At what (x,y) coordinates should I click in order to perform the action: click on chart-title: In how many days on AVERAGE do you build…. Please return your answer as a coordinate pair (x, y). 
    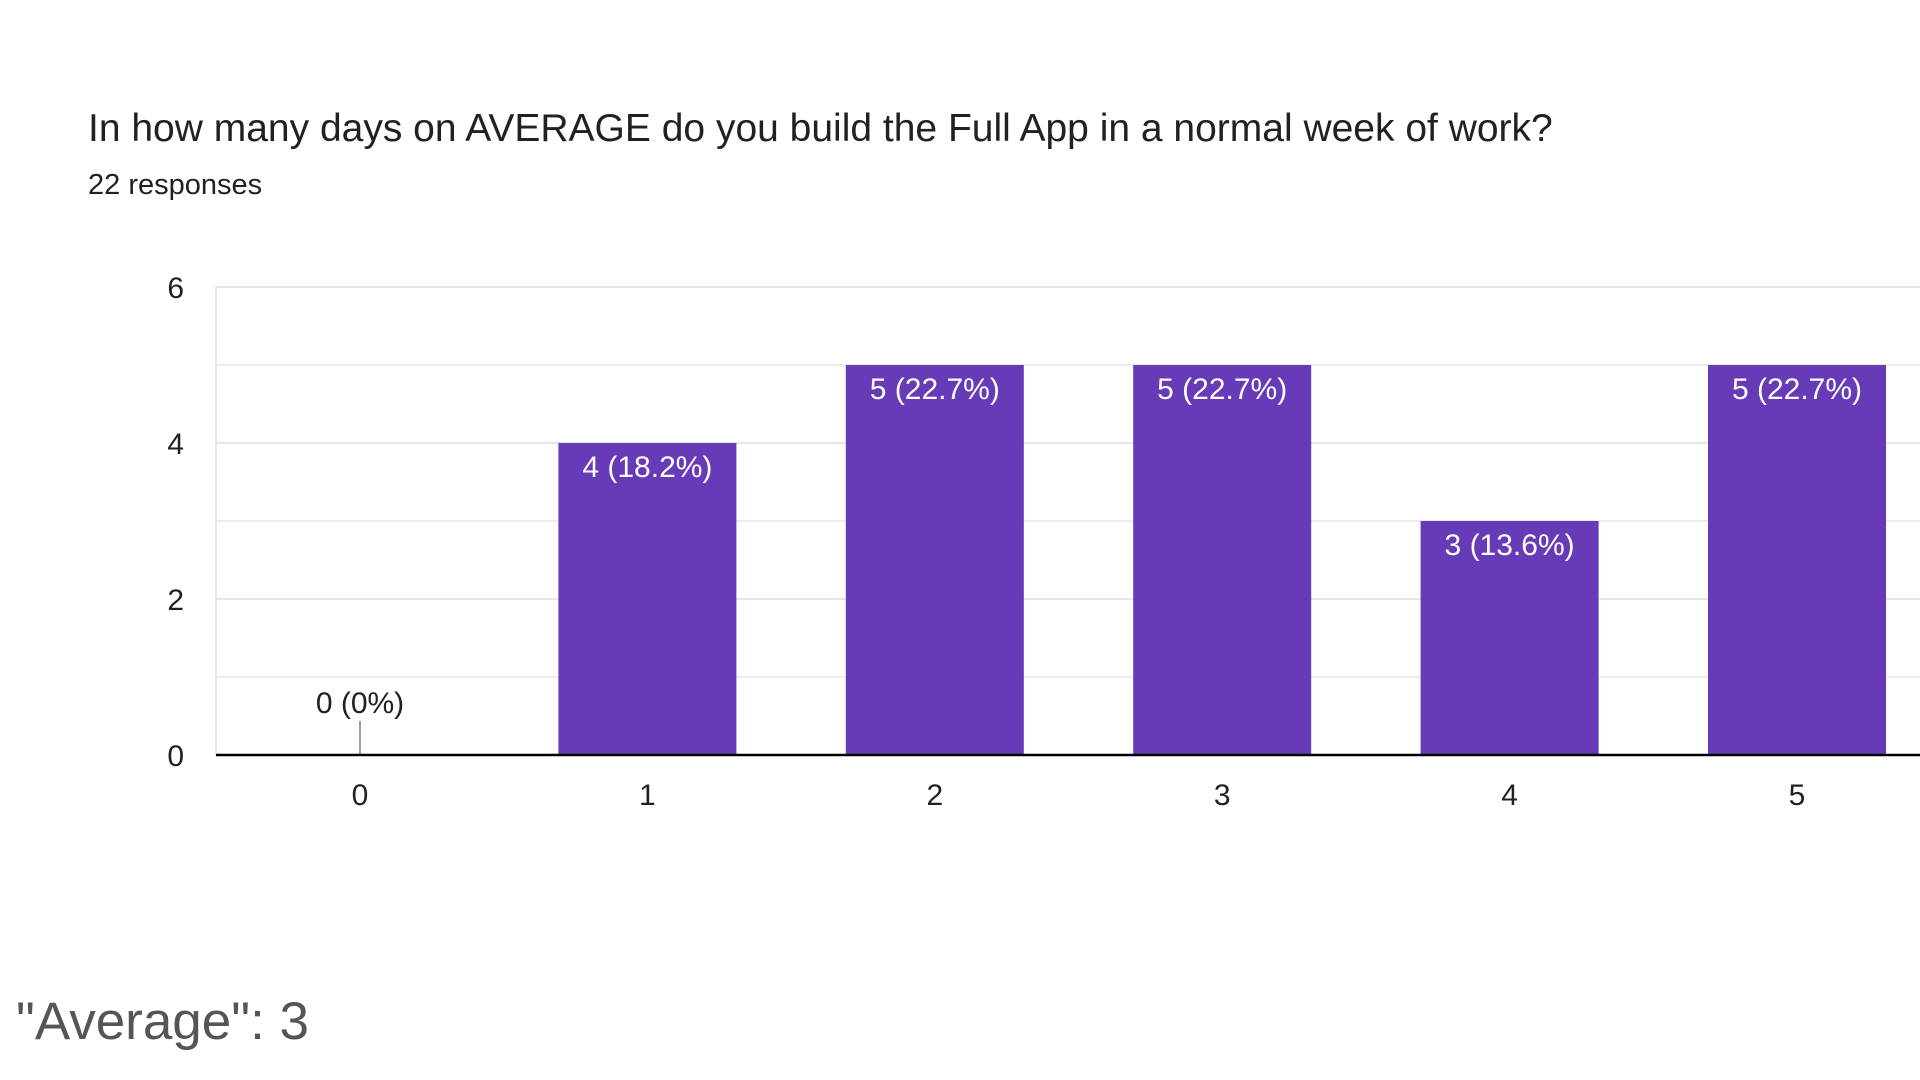
    Looking at the image, I should click on (820, 128).